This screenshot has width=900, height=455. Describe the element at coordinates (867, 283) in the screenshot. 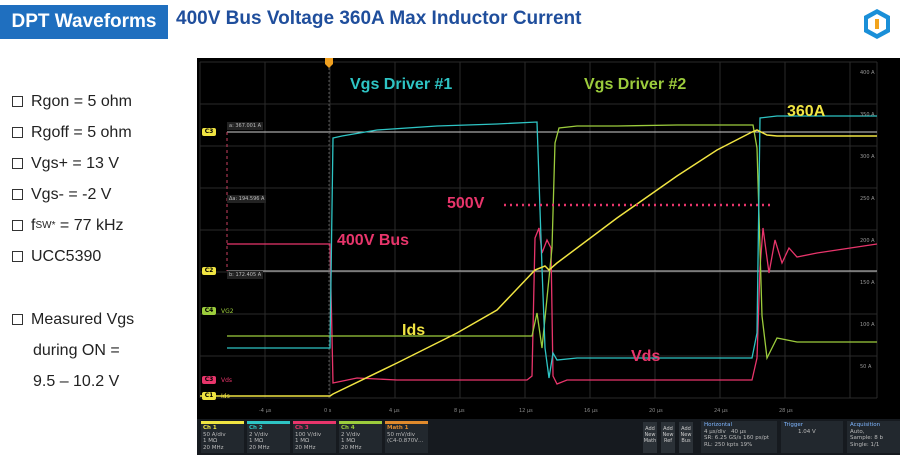

I see `current-tick-label: 150 A` at that location.